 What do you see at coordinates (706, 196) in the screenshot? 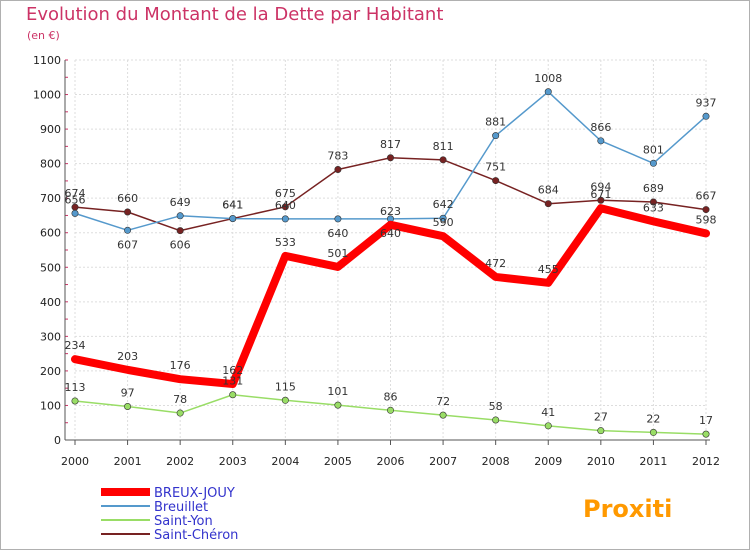
I see `data-label: 667` at bounding box center [706, 196].